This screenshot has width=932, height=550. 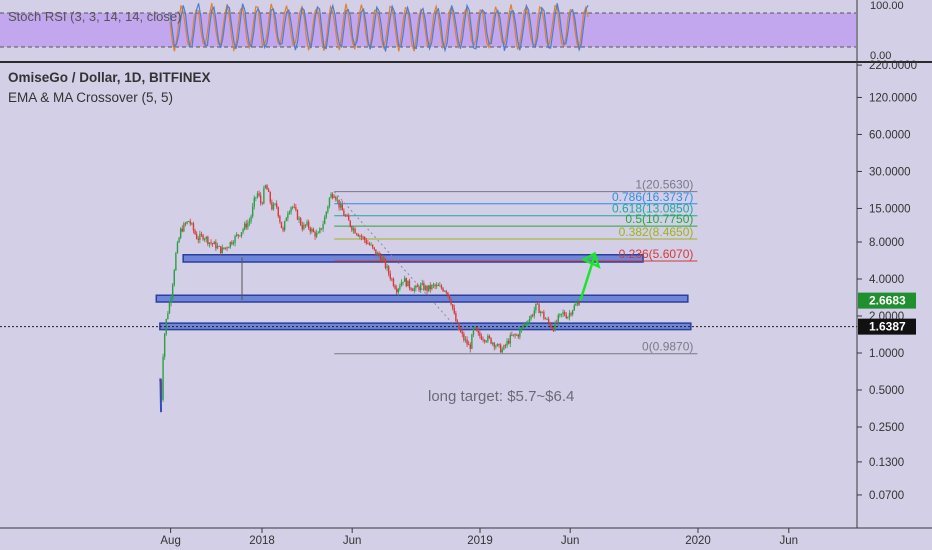 I want to click on stoch-line, so click(x=379, y=28).